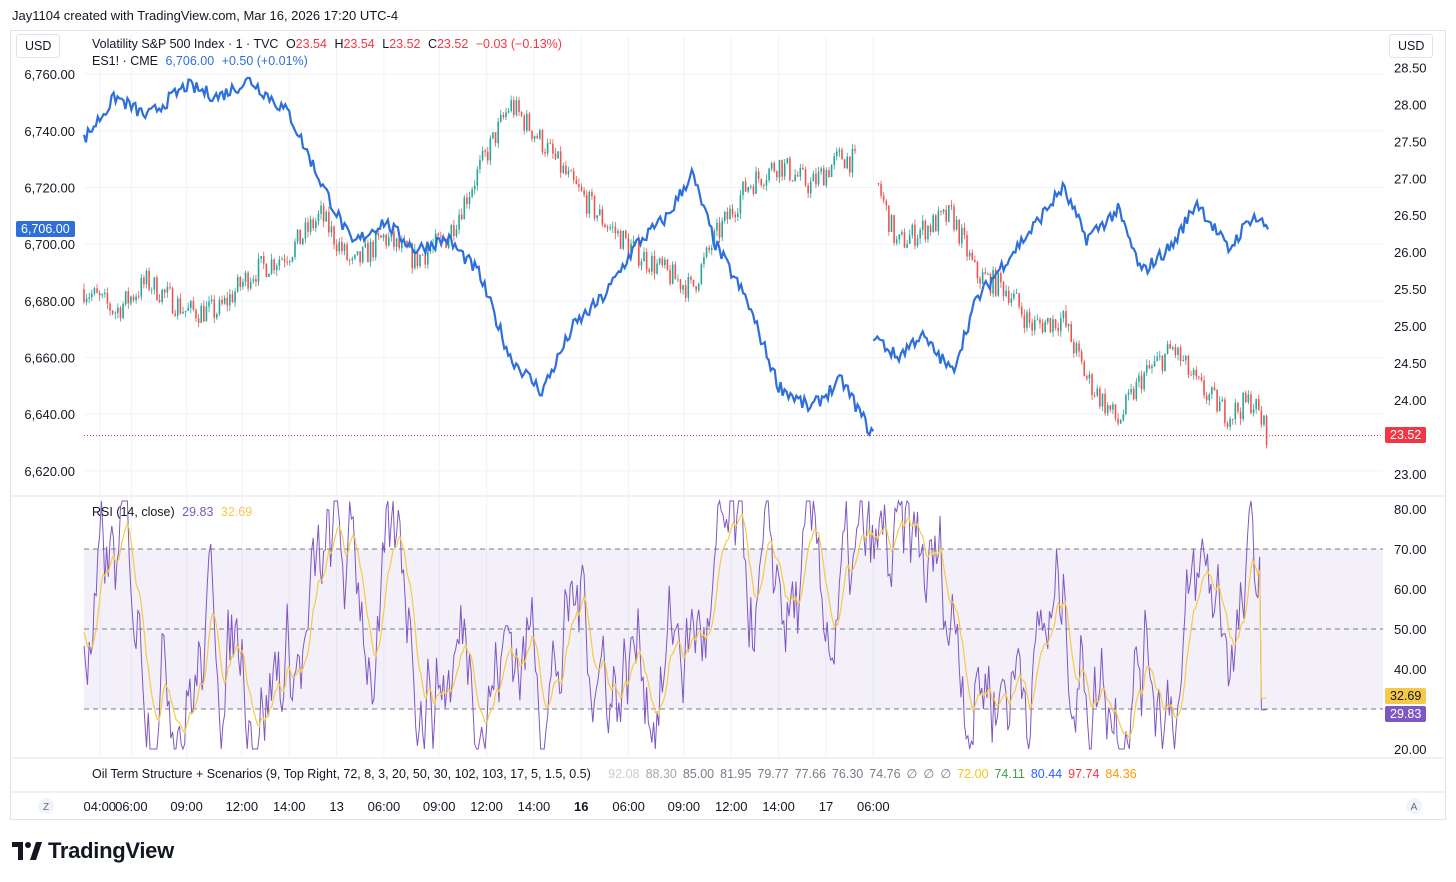 The height and width of the screenshot is (882, 1456). Describe the element at coordinates (38, 46) in the screenshot. I see `left-currency-button: USD` at that location.